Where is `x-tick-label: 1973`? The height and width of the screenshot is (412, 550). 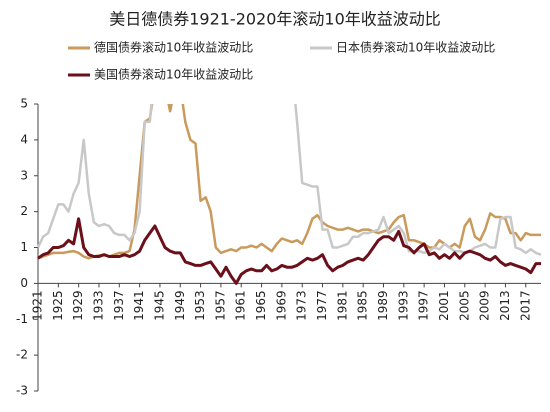 x-tick-label: 1973 is located at coordinates (302, 305).